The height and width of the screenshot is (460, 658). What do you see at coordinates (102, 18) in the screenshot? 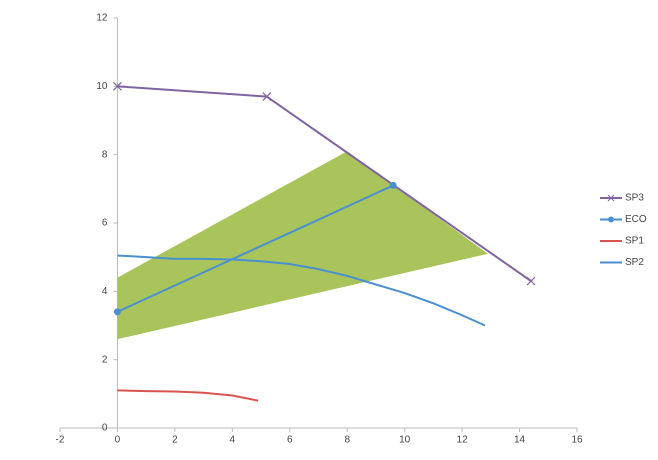
I see `y-tick-label: 12` at bounding box center [102, 18].